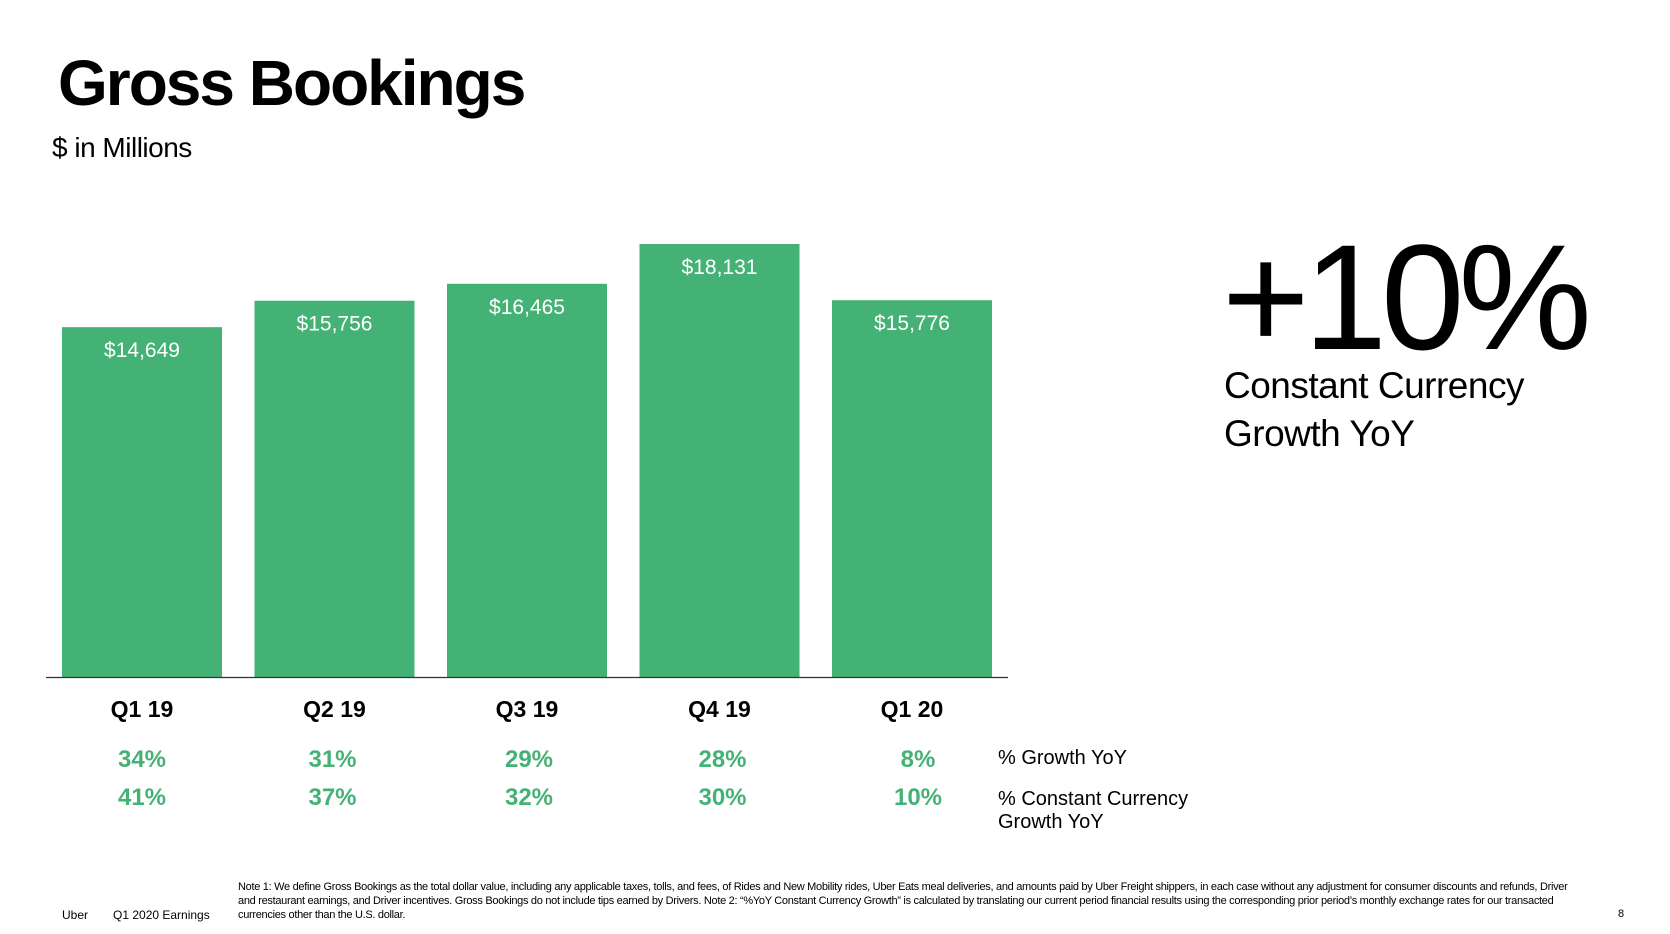  What do you see at coordinates (292, 83) in the screenshot?
I see `page-title: Gross Bookings` at bounding box center [292, 83].